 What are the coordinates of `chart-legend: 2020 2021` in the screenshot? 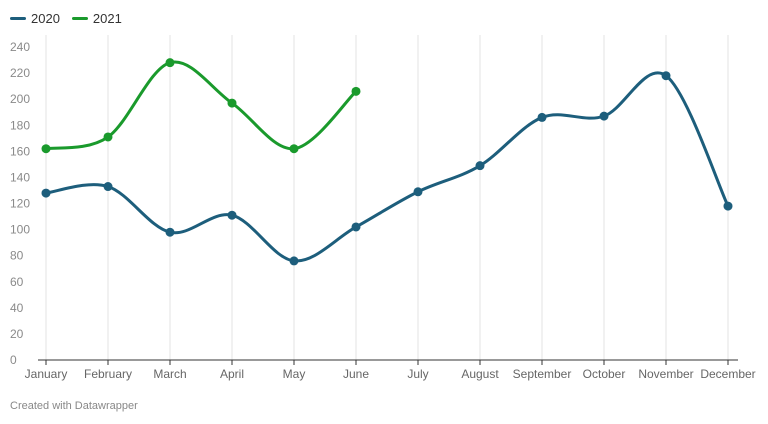 It's located at (66, 18).